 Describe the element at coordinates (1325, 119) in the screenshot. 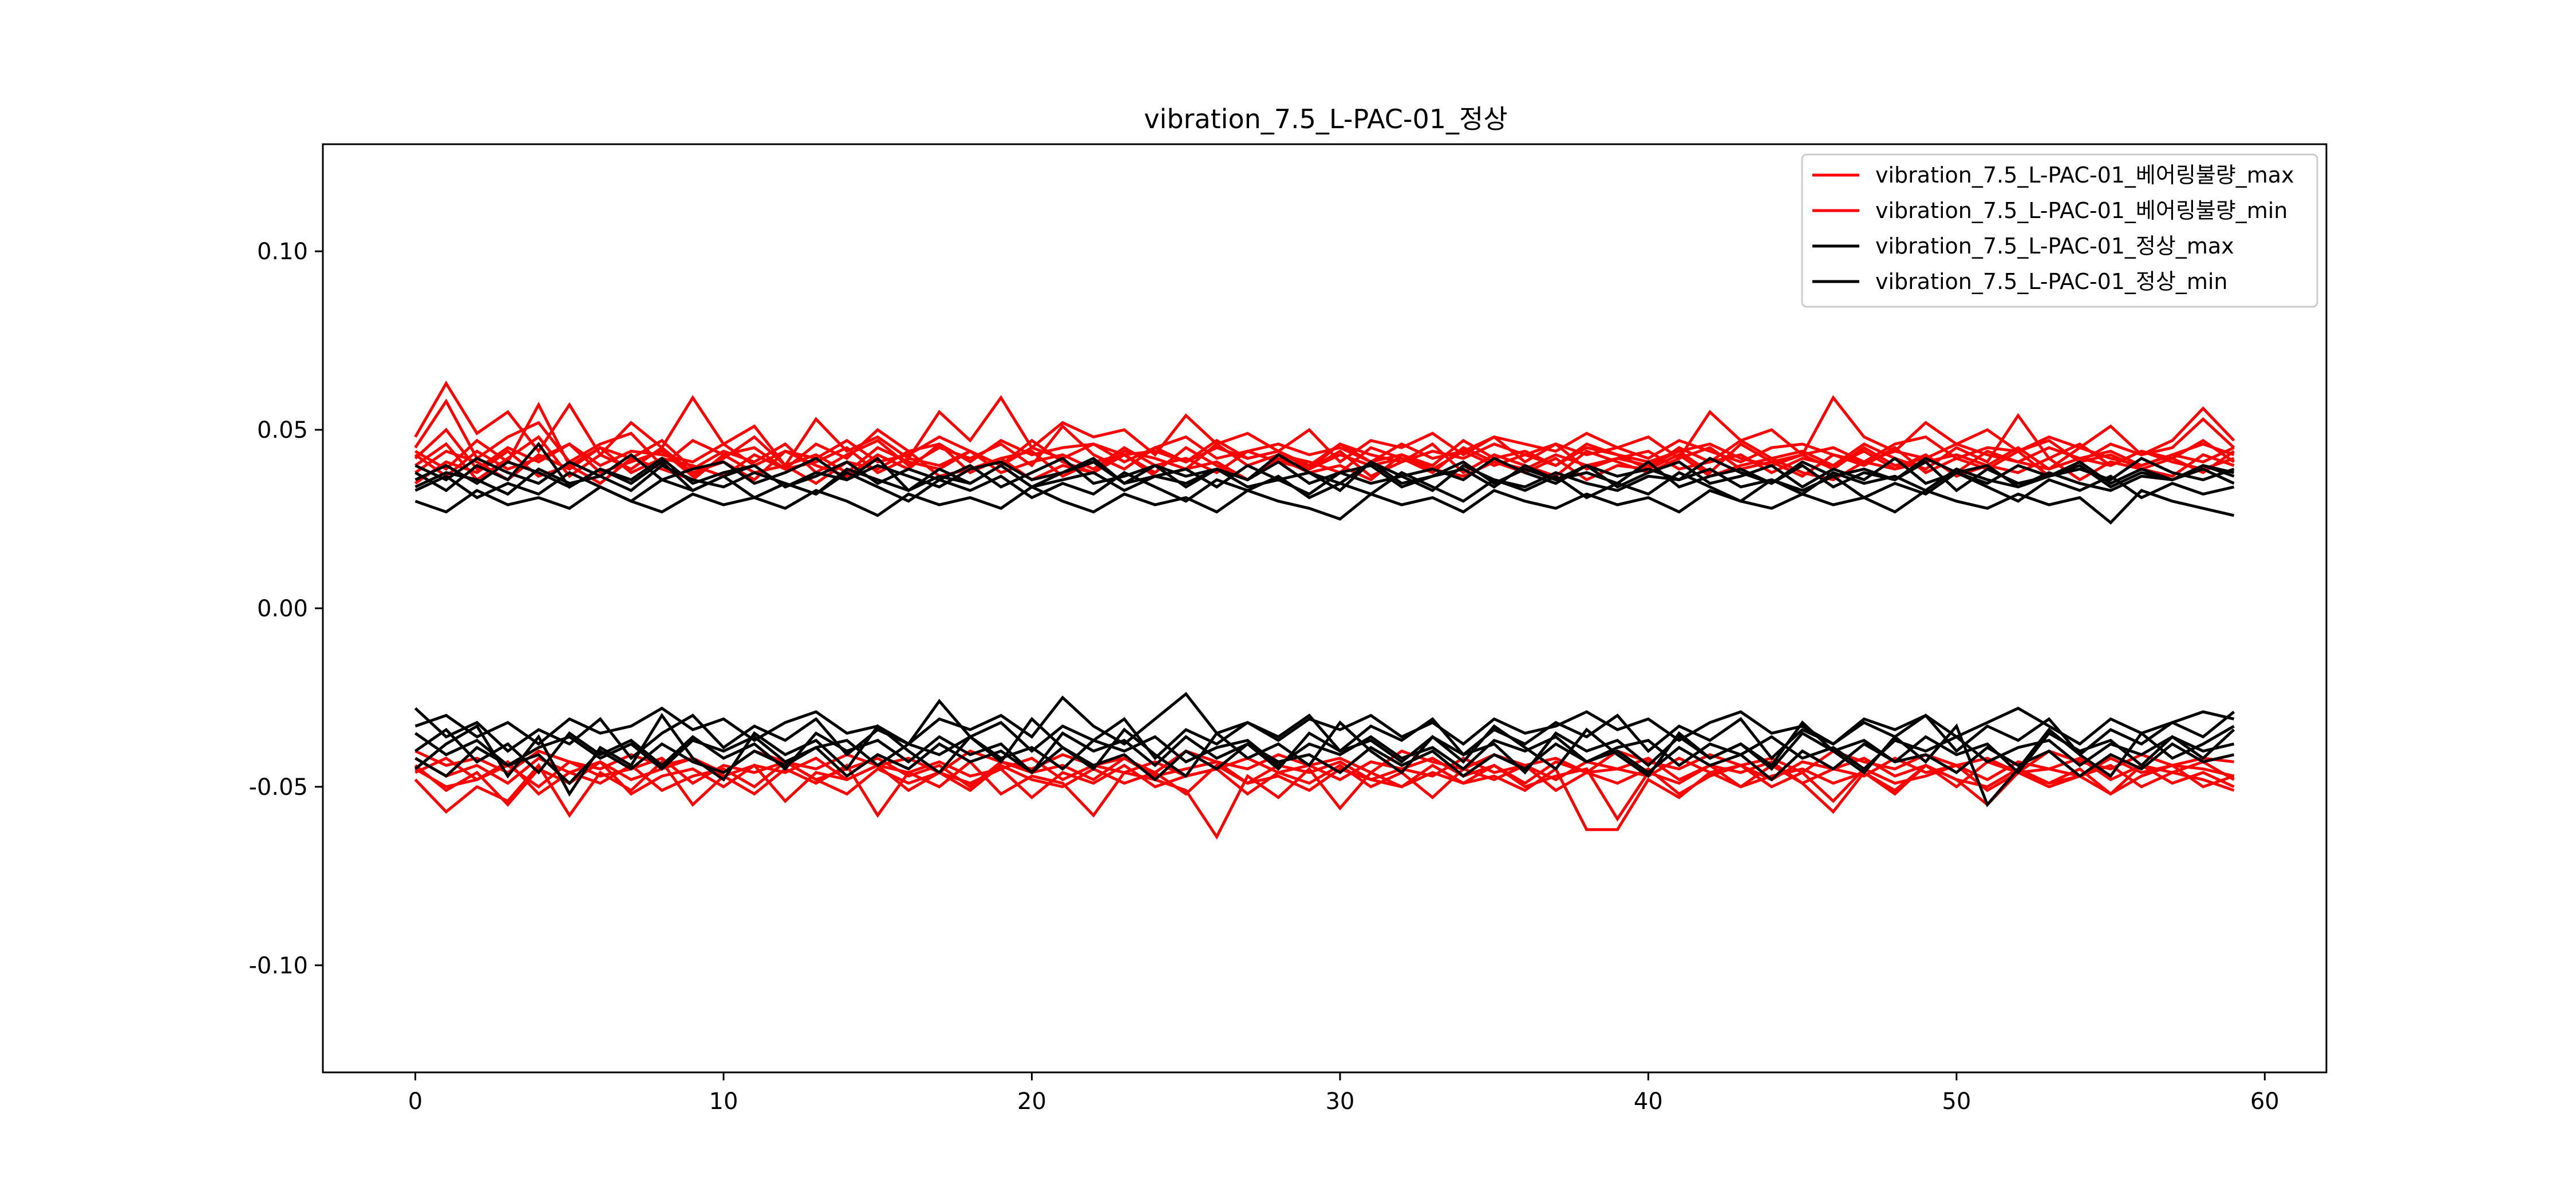

I see `chart-title: vibration_7.5_L-PAC-01_정상` at that location.